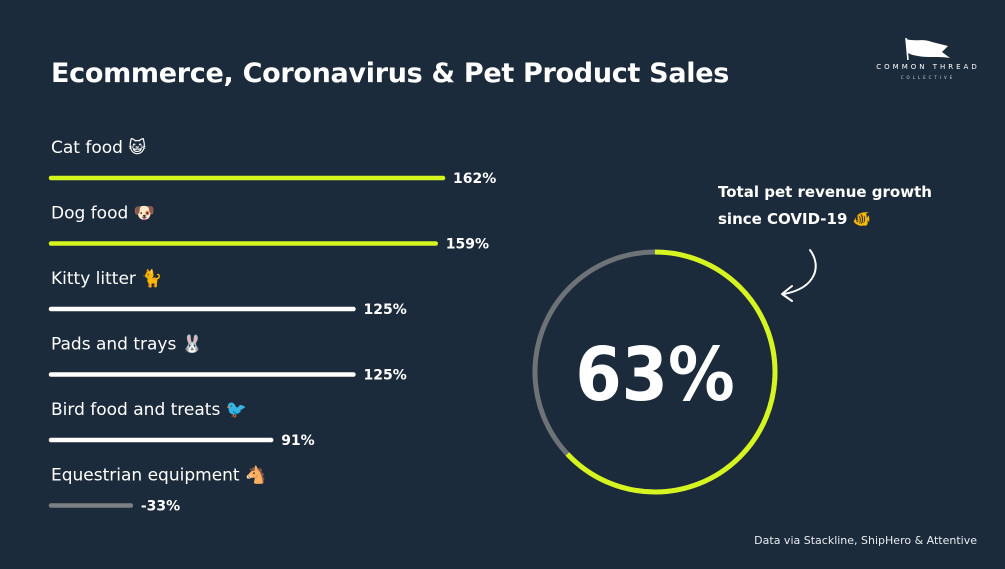  I want to click on value-label: -33%, so click(160, 507).